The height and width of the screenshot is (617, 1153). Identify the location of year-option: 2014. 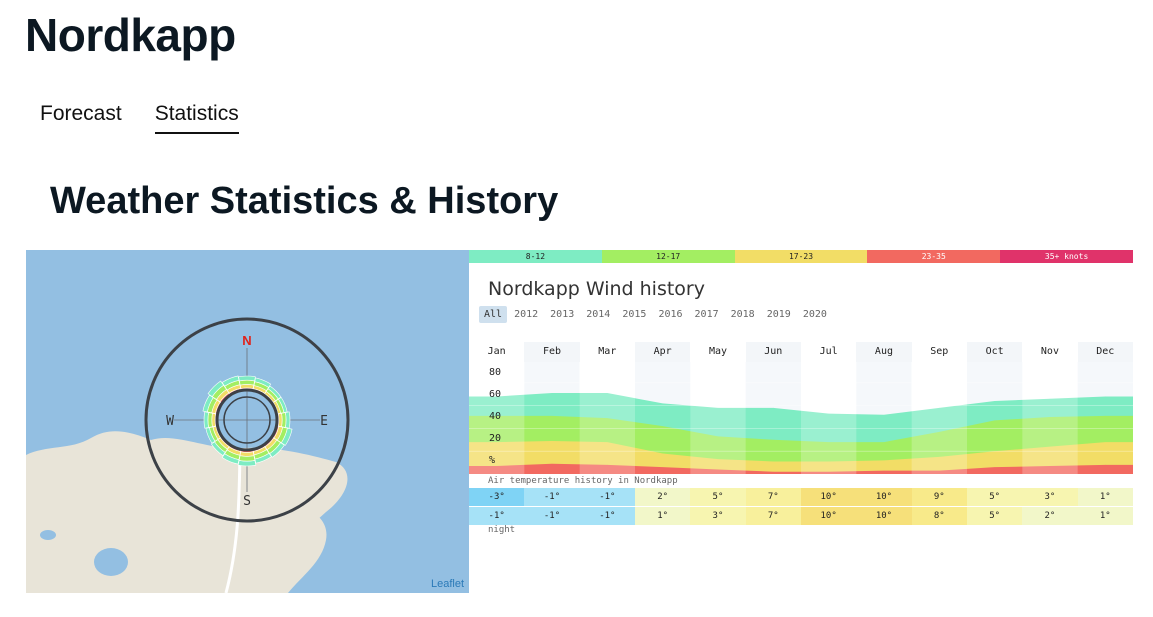
(598, 314).